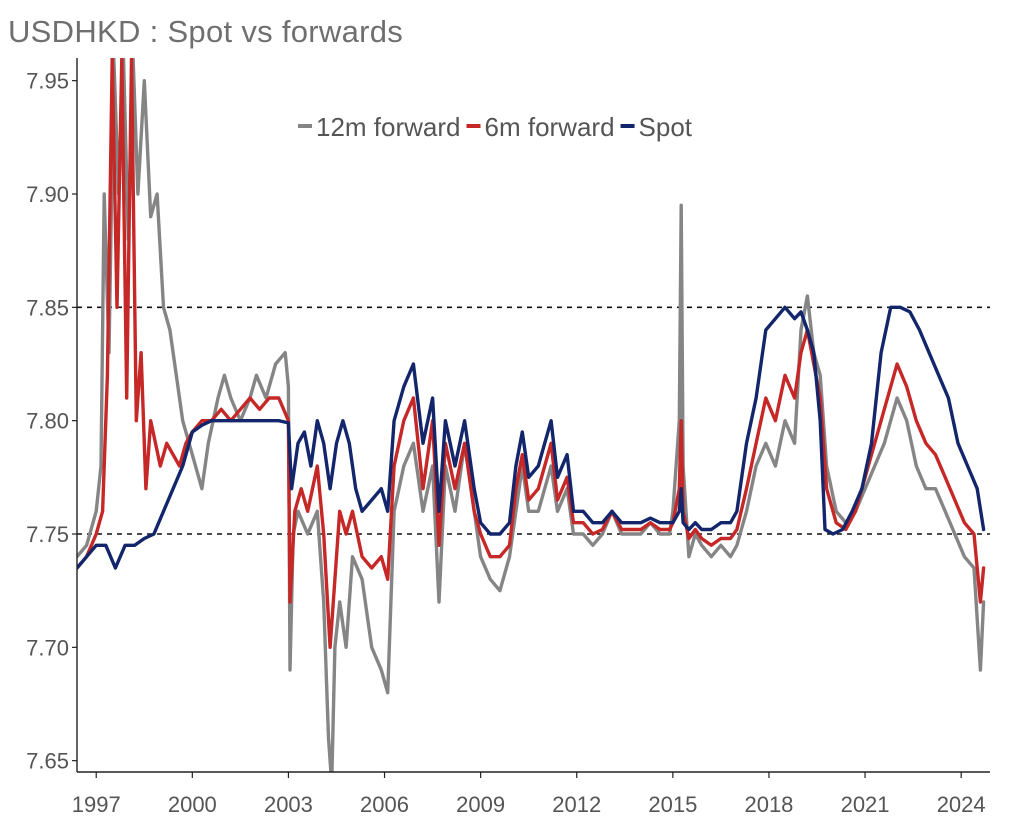 The image size is (1027, 839). What do you see at coordinates (384, 804) in the screenshot?
I see `x-tick-label: 2006` at bounding box center [384, 804].